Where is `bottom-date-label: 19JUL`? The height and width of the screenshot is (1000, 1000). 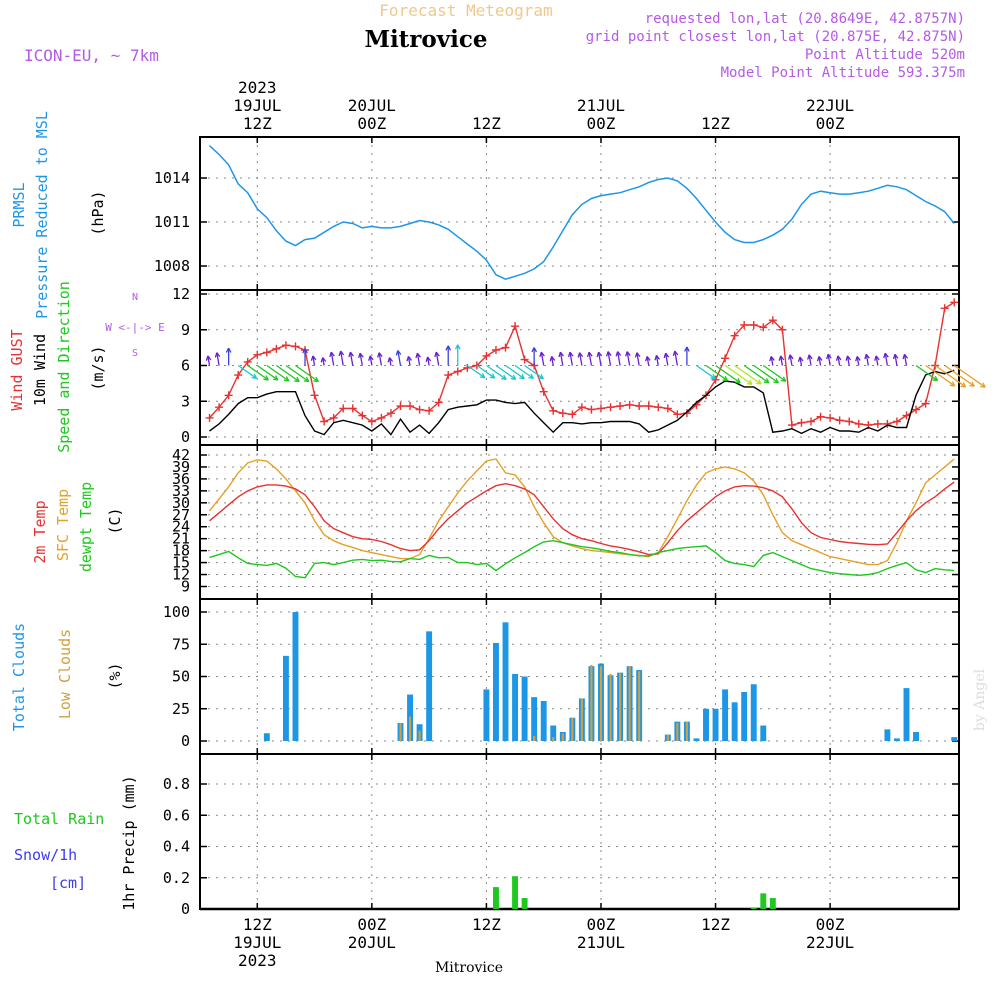
bottom-date-label: 19JUL is located at coordinates (257, 942).